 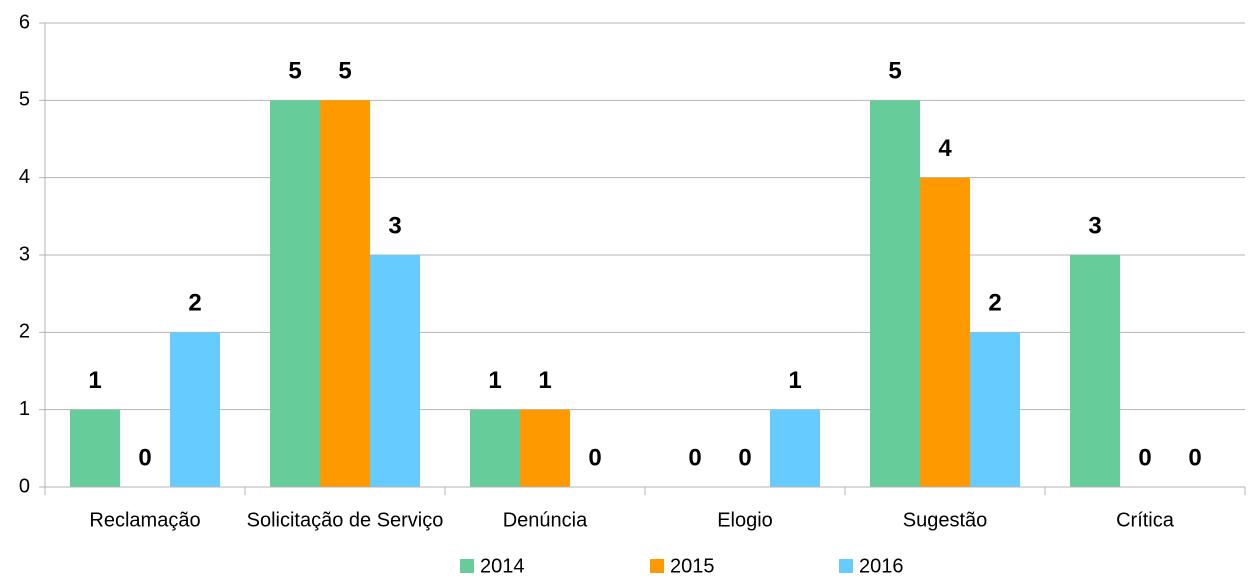 What do you see at coordinates (692, 566) in the screenshot?
I see `legend-label: 2015` at bounding box center [692, 566].